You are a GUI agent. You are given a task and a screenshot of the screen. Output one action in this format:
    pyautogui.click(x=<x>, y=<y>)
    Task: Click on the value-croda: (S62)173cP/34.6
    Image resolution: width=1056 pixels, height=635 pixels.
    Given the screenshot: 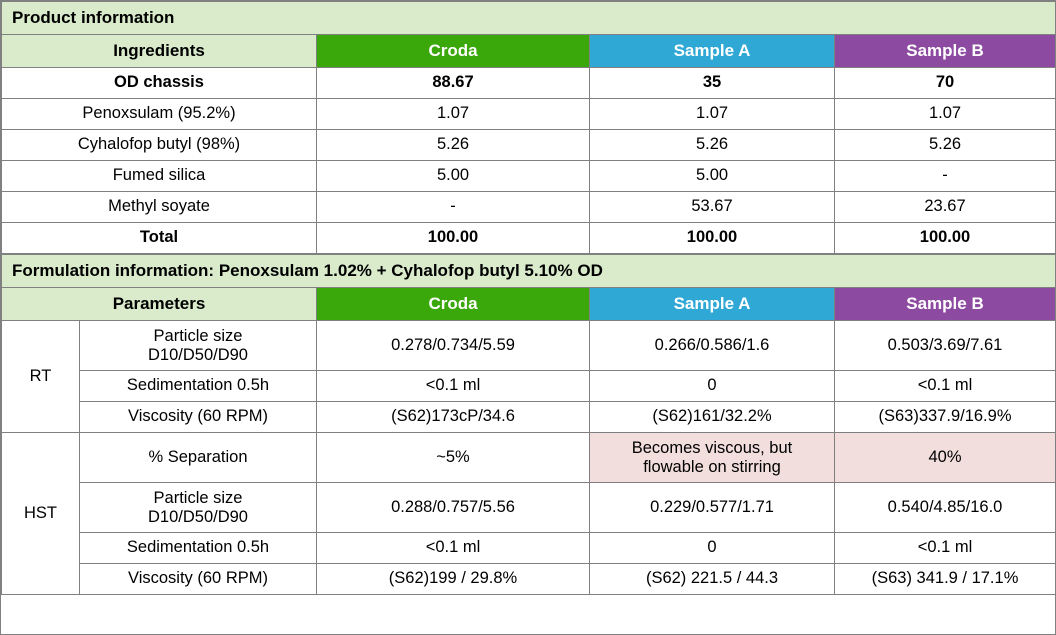 What is the action you would take?
    pyautogui.click(x=453, y=417)
    